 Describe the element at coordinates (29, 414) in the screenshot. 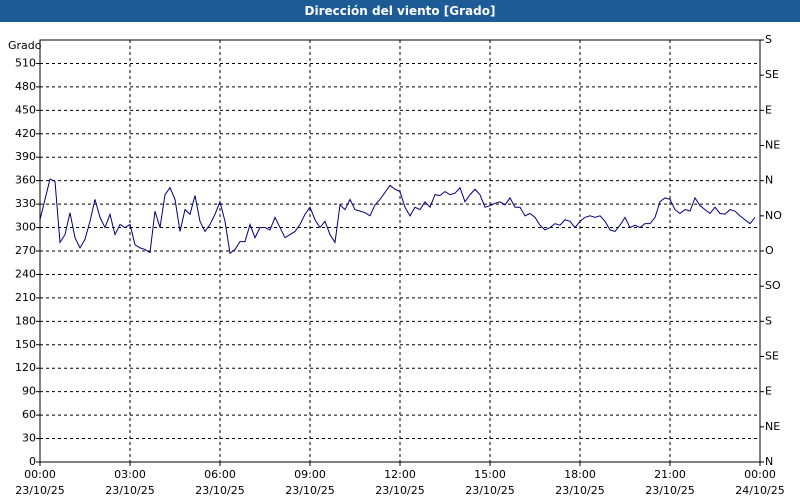

I see `y-tick-label: 60` at that location.